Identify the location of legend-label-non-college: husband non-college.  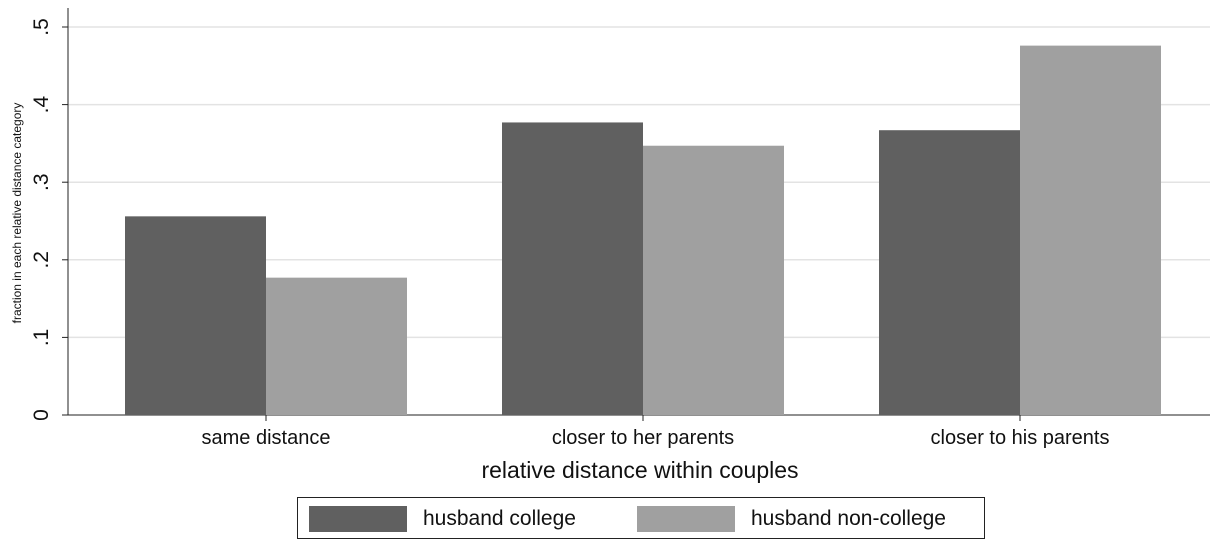
(848, 518).